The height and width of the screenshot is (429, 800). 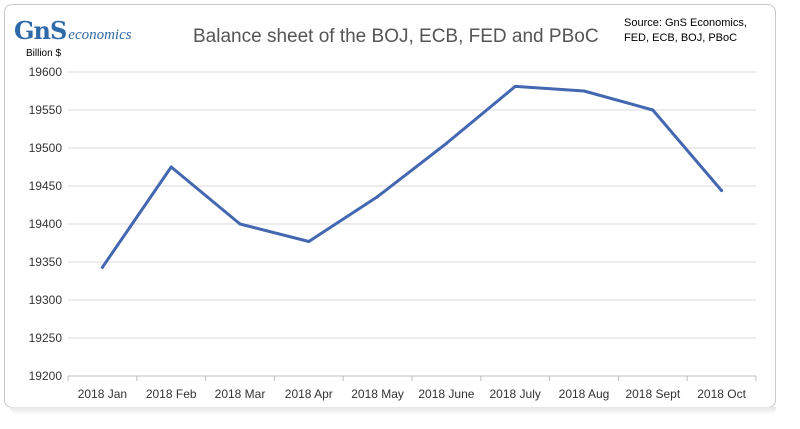 What do you see at coordinates (652, 394) in the screenshot?
I see `x-tick-label: 2018 Sept` at bounding box center [652, 394].